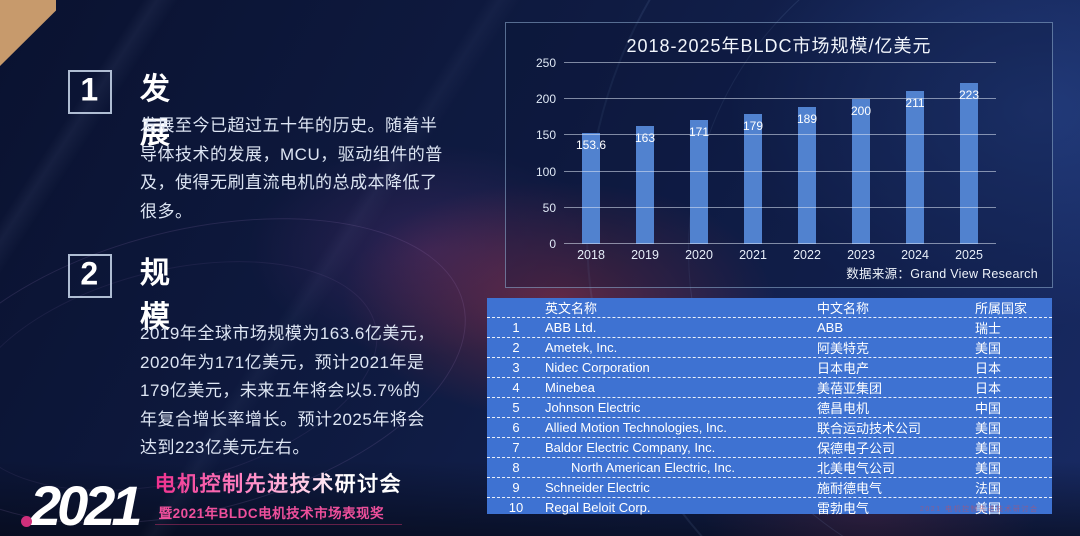  Describe the element at coordinates (942, 274) in the screenshot. I see `chart-data-source: 数据来源：Grand View Research` at that location.